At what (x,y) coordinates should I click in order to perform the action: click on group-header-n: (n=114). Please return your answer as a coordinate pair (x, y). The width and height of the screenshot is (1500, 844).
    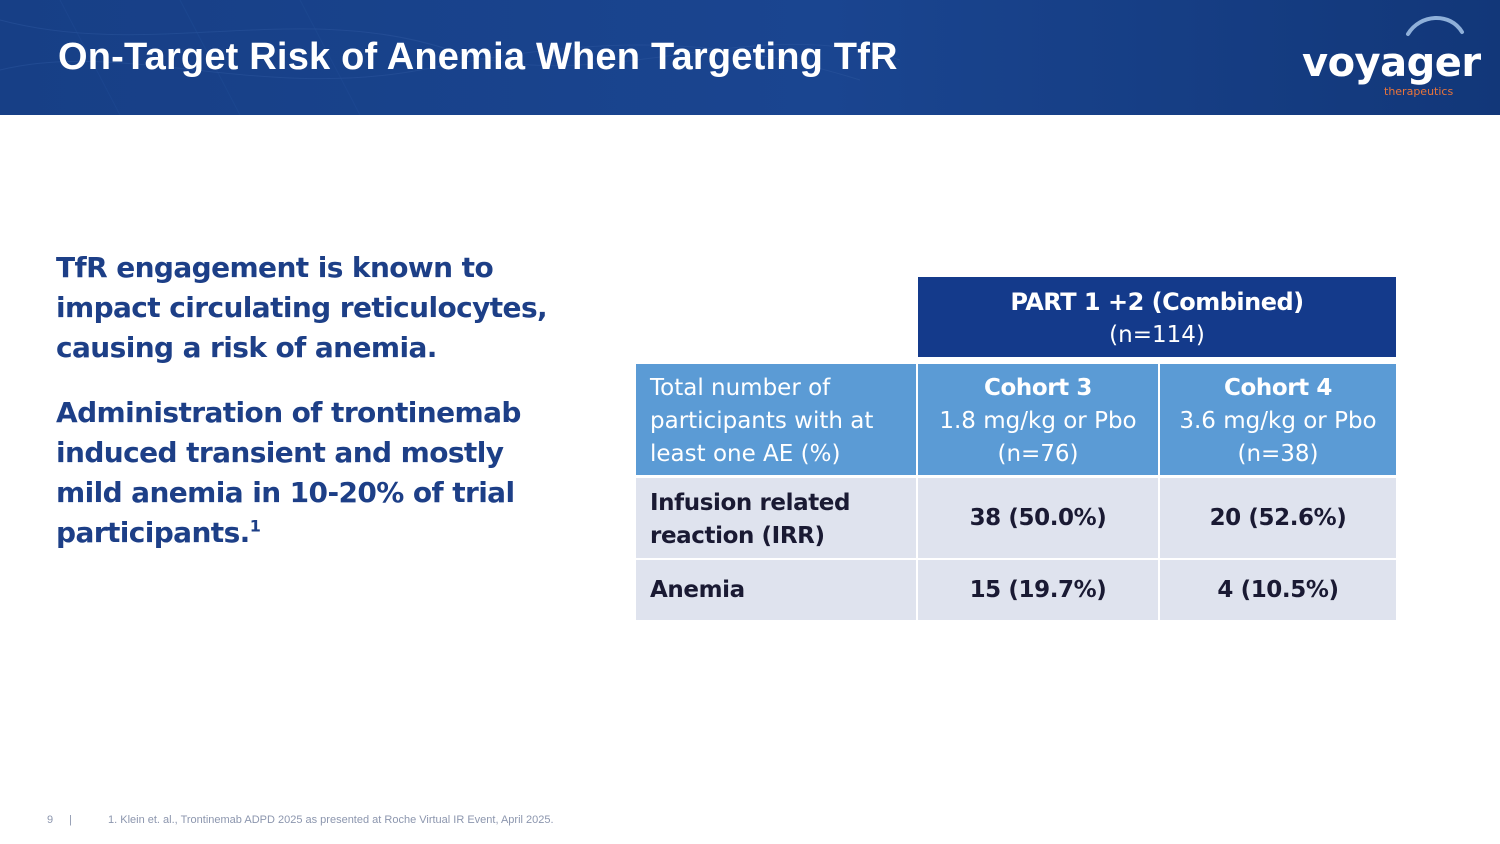
    Looking at the image, I should click on (1157, 335).